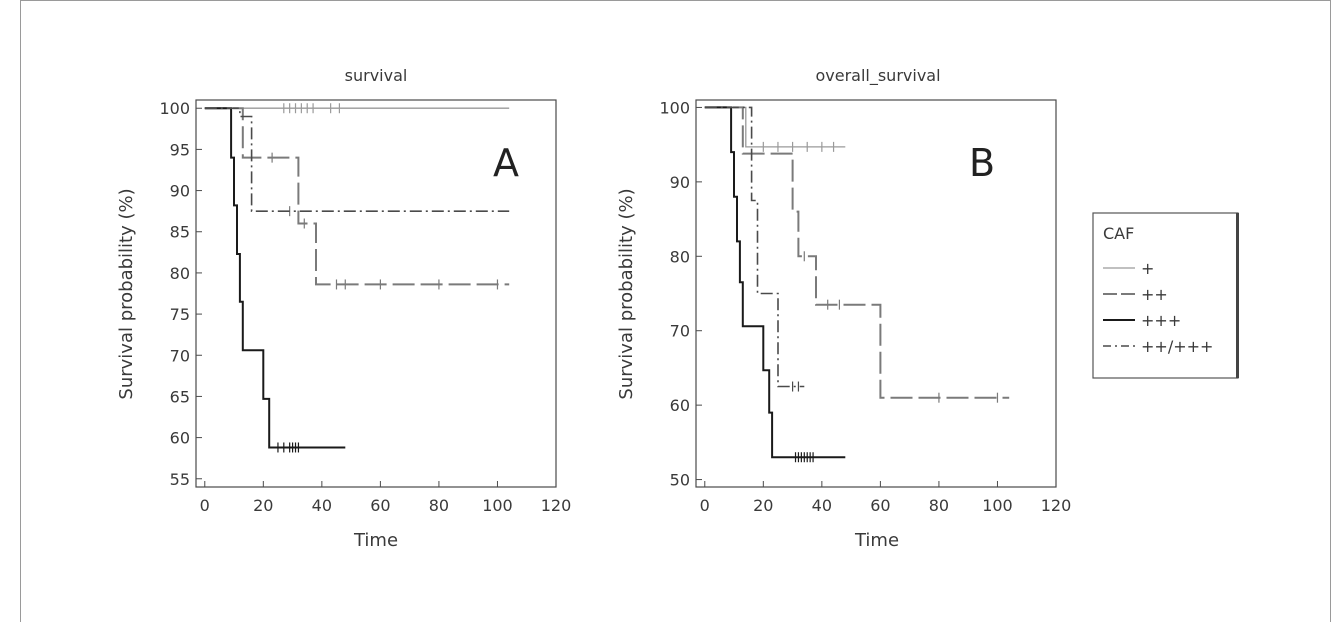  I want to click on panel-b-series-plus-plus-plus, so click(775, 282).